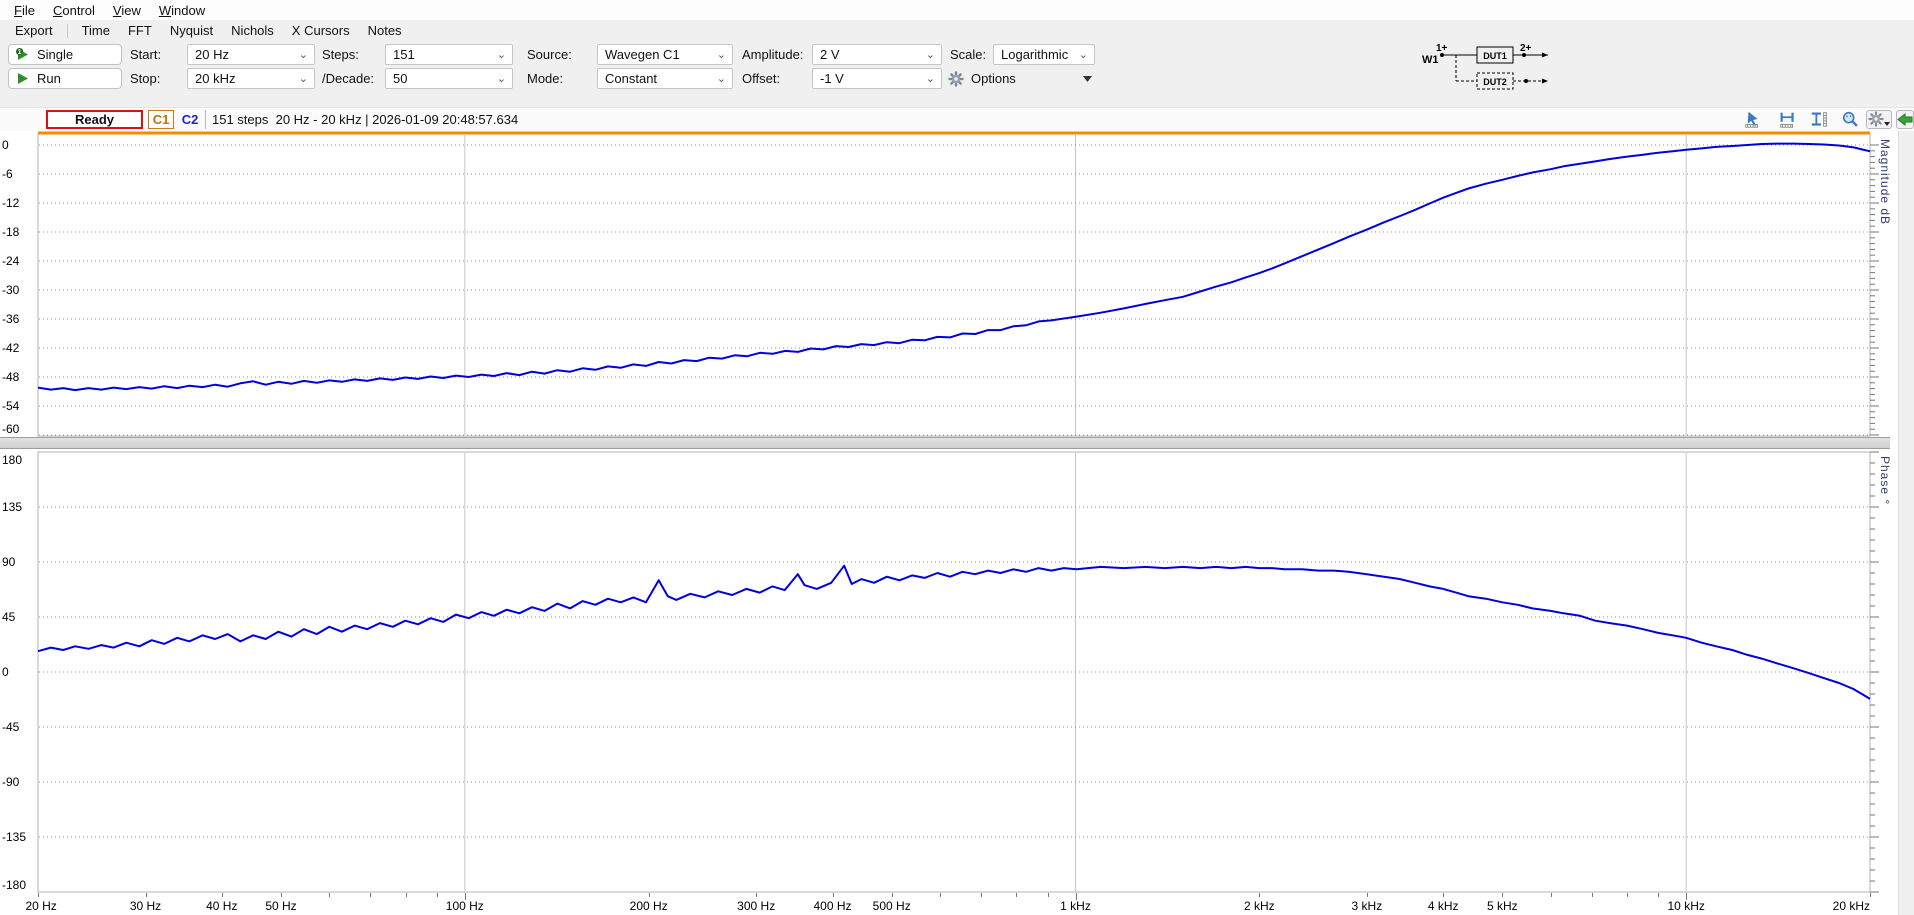 The width and height of the screenshot is (1914, 915). What do you see at coordinates (449, 78) in the screenshot?
I see `per-decade-select: 50 ⌄` at bounding box center [449, 78].